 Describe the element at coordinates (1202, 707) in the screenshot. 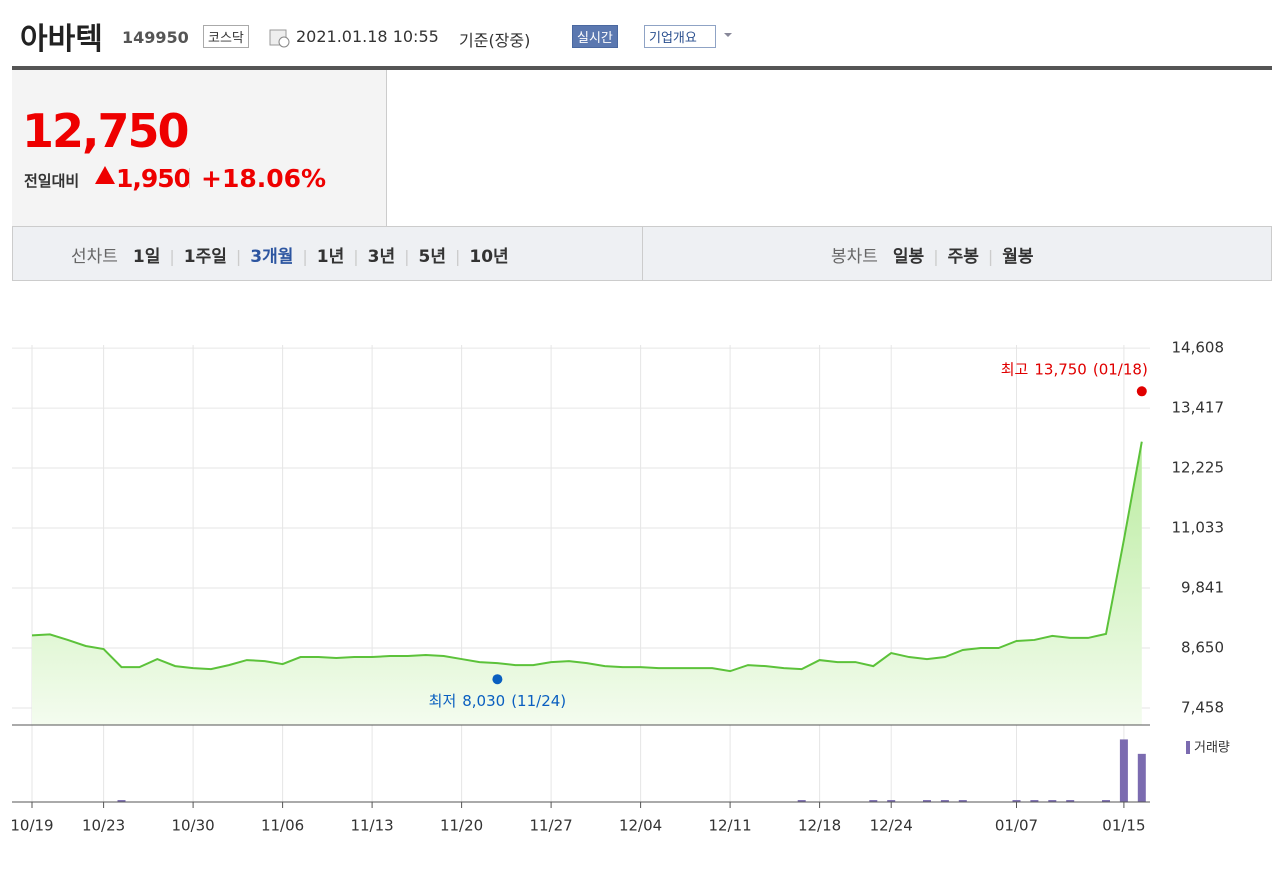

I see `y-tick-label: 7,458` at that location.